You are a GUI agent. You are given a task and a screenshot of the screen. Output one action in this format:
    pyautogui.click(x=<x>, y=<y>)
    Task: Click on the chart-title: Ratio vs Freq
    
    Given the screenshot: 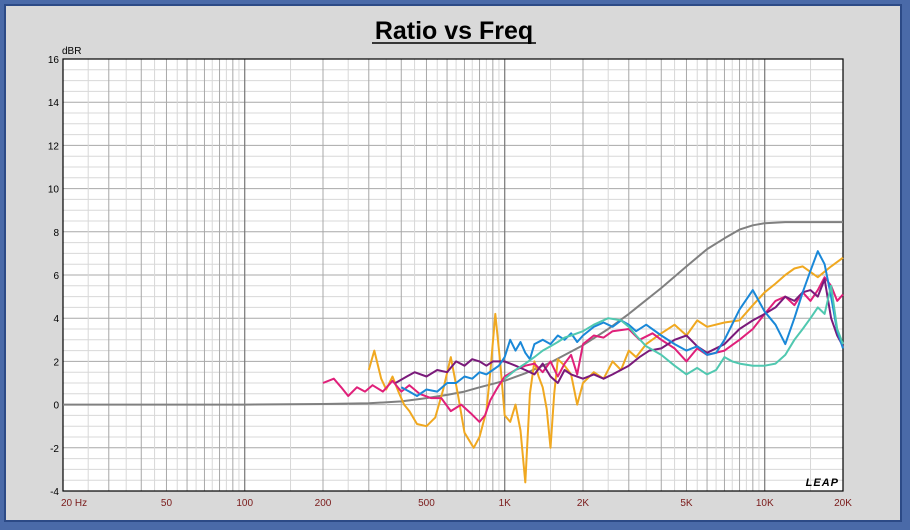 What is the action you would take?
    pyautogui.click(x=454, y=31)
    